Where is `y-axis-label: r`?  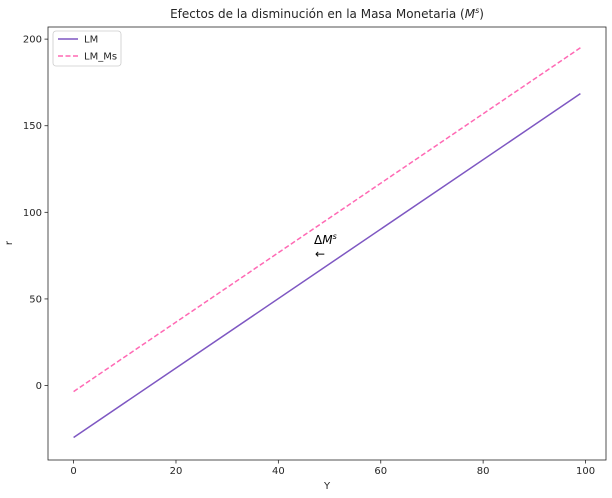
y-axis-label: r is located at coordinates (9, 242).